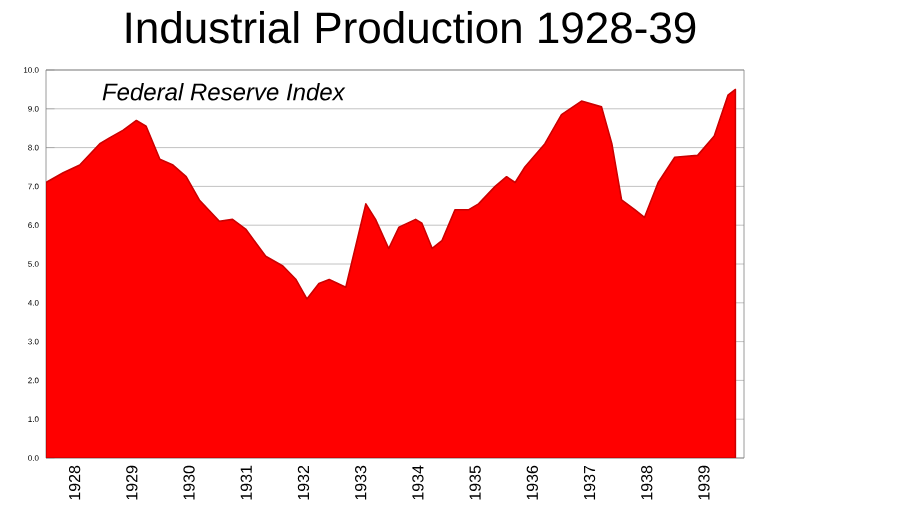 The height and width of the screenshot is (520, 900). What do you see at coordinates (589, 482) in the screenshot?
I see `x-tick-label: 1937` at bounding box center [589, 482].